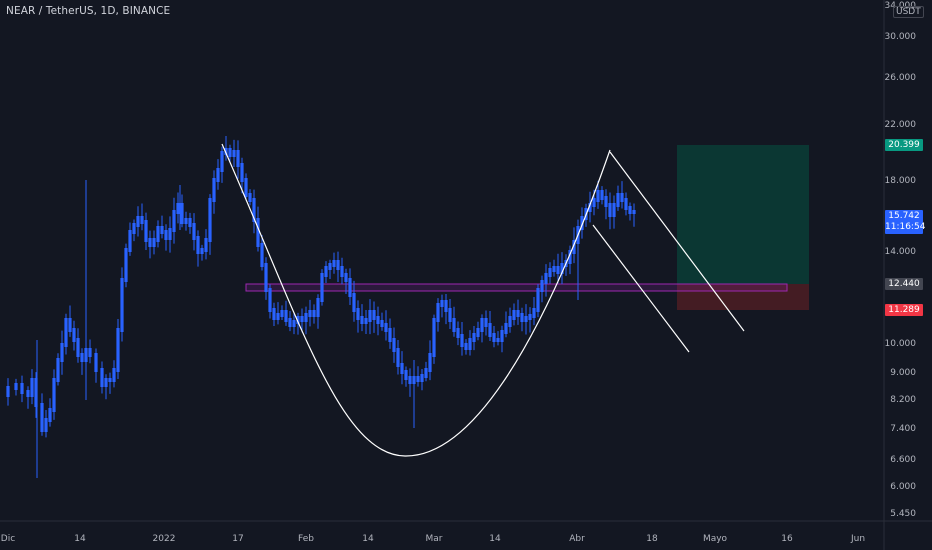  What do you see at coordinates (368, 539) in the screenshot?
I see `time-tick-label: 14` at bounding box center [368, 539].